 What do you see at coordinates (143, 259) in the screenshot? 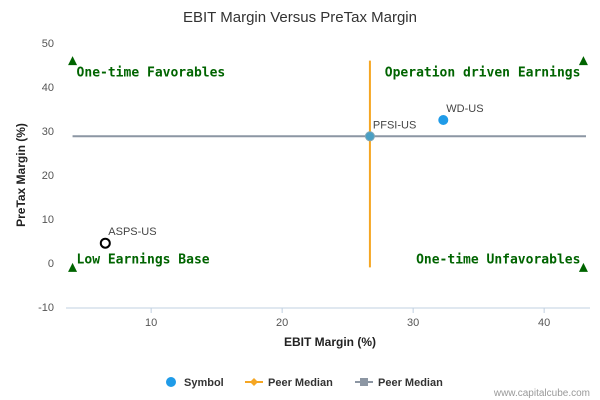
I see `quadrant-label-bottom-left: Low Earnings Base` at bounding box center [143, 259].